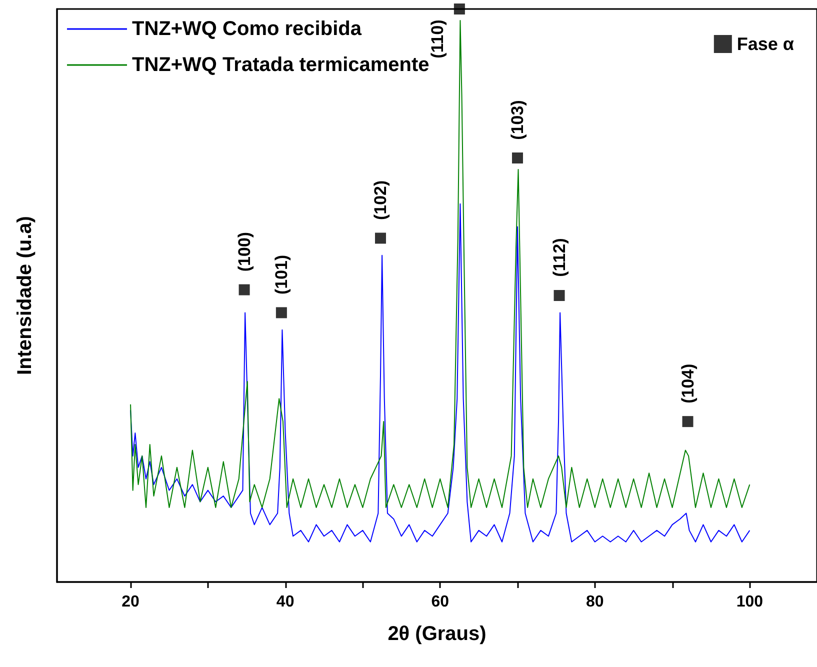 The height and width of the screenshot is (667, 817). What do you see at coordinates (517, 120) in the screenshot?
I see `annotation: (103)` at bounding box center [517, 120].